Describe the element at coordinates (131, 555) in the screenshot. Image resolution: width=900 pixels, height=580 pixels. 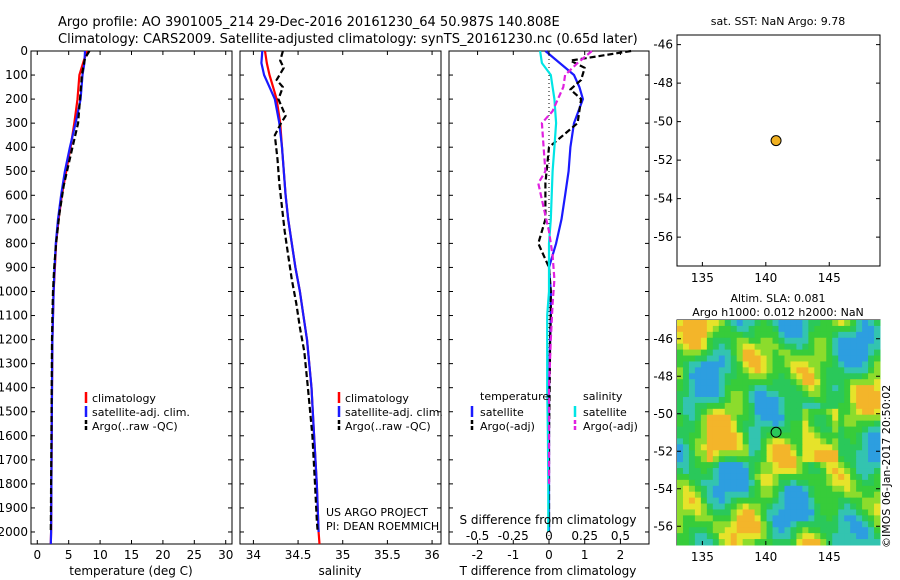
I see `x-tick-label: 15` at that location.